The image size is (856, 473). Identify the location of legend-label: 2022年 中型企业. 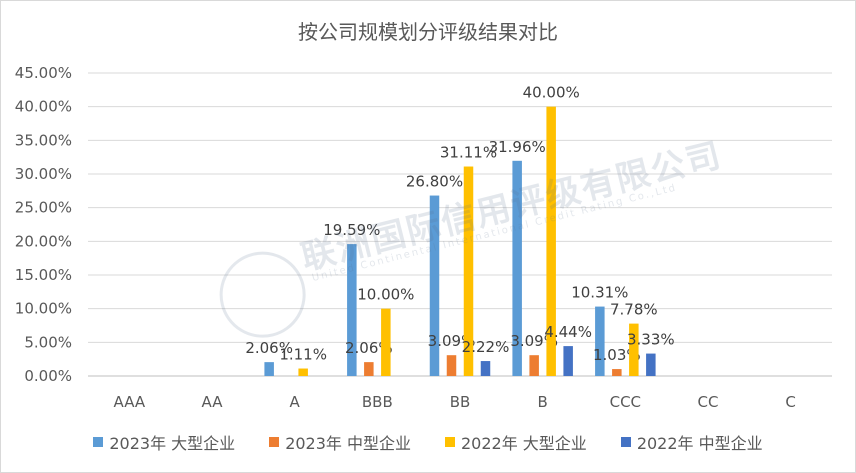
(699, 443).